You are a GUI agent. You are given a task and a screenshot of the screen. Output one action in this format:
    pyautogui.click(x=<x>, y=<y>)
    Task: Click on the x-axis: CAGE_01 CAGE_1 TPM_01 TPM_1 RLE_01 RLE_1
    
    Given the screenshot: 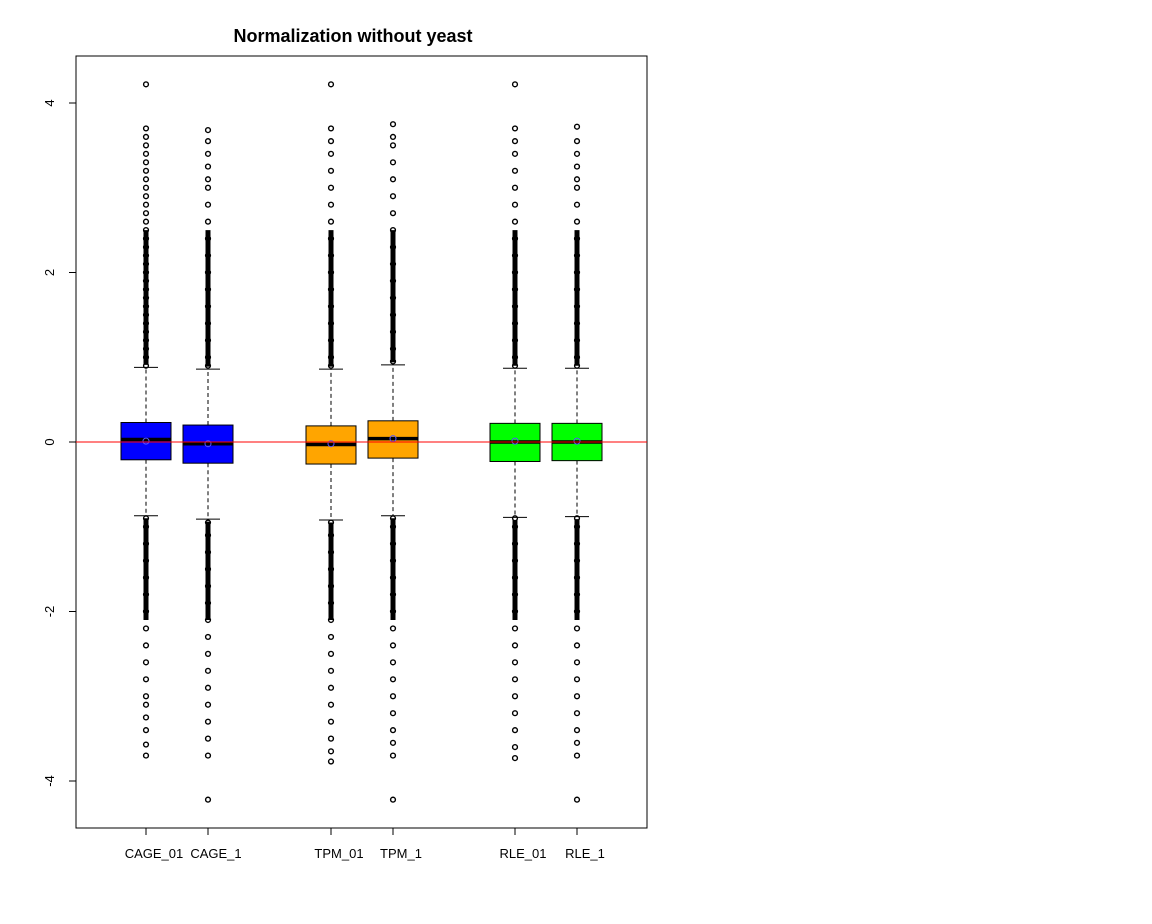 What is the action you would take?
    pyautogui.click(x=365, y=844)
    